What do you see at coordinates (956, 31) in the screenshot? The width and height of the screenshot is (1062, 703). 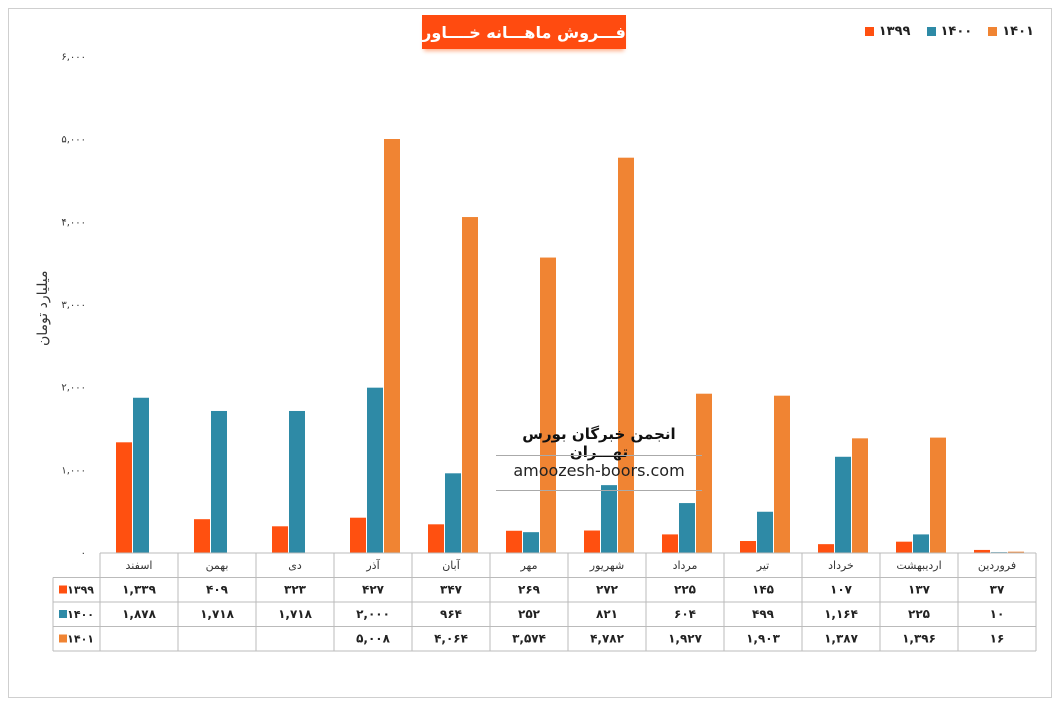 I see `legend-label-1400: ۱۴۰۰` at bounding box center [956, 31].